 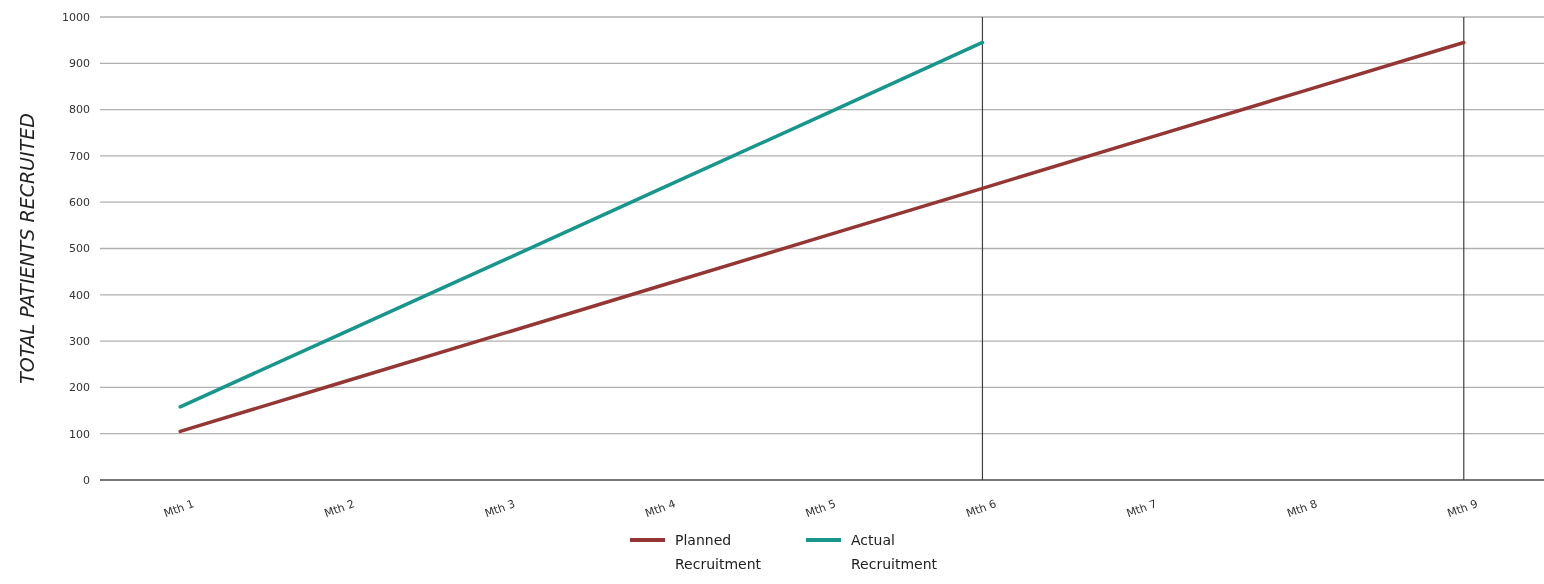 I want to click on x-tick-label: Mth 7, so click(x=1141, y=509).